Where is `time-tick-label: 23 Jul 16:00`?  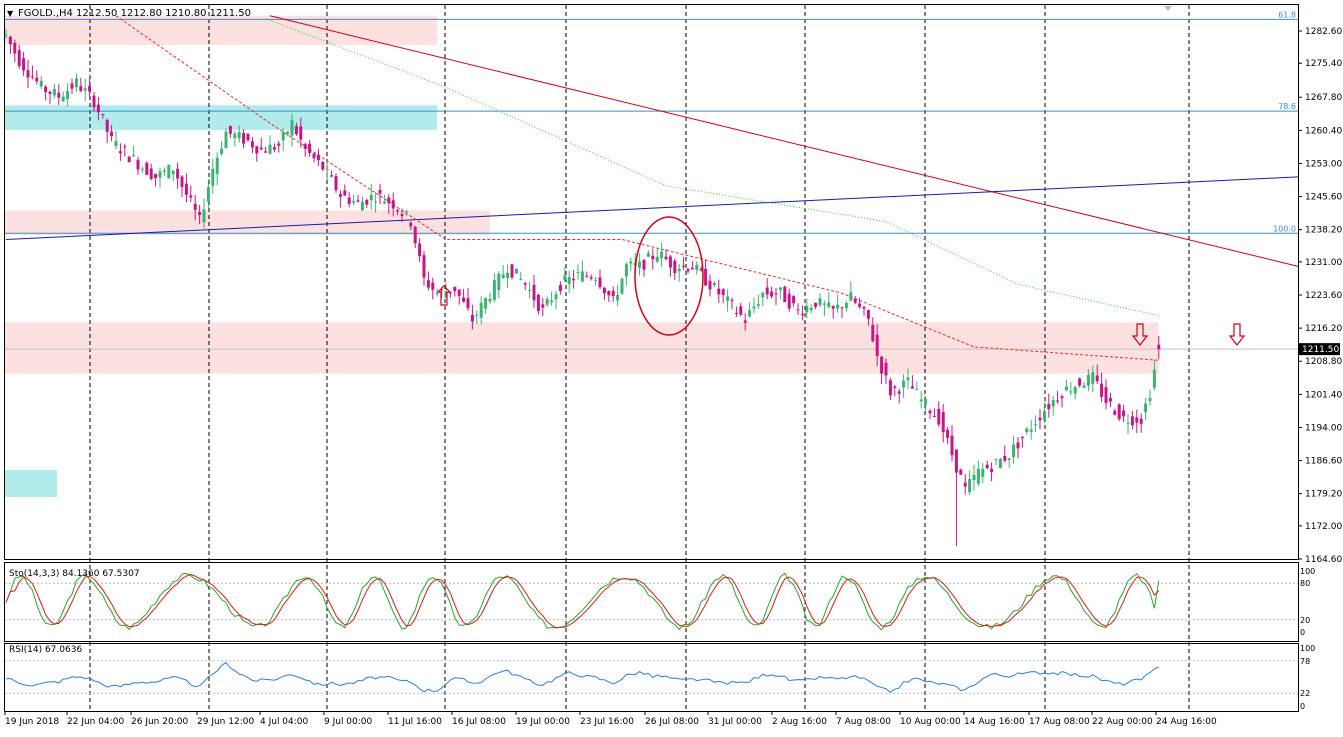
time-tick-label: 23 Jul 16:00 is located at coordinates (607, 722).